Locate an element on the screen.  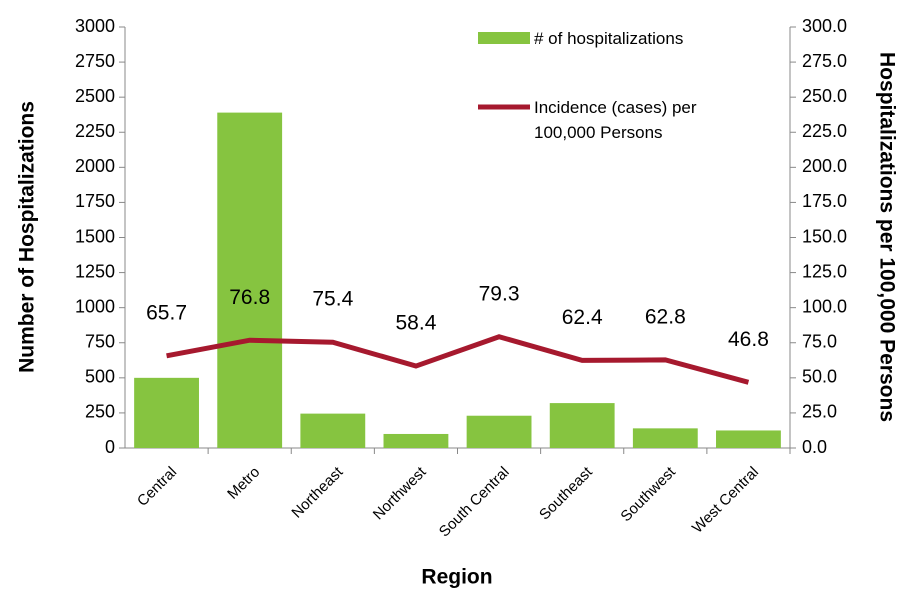
x-tick-label: Southwest is located at coordinates (648, 494).